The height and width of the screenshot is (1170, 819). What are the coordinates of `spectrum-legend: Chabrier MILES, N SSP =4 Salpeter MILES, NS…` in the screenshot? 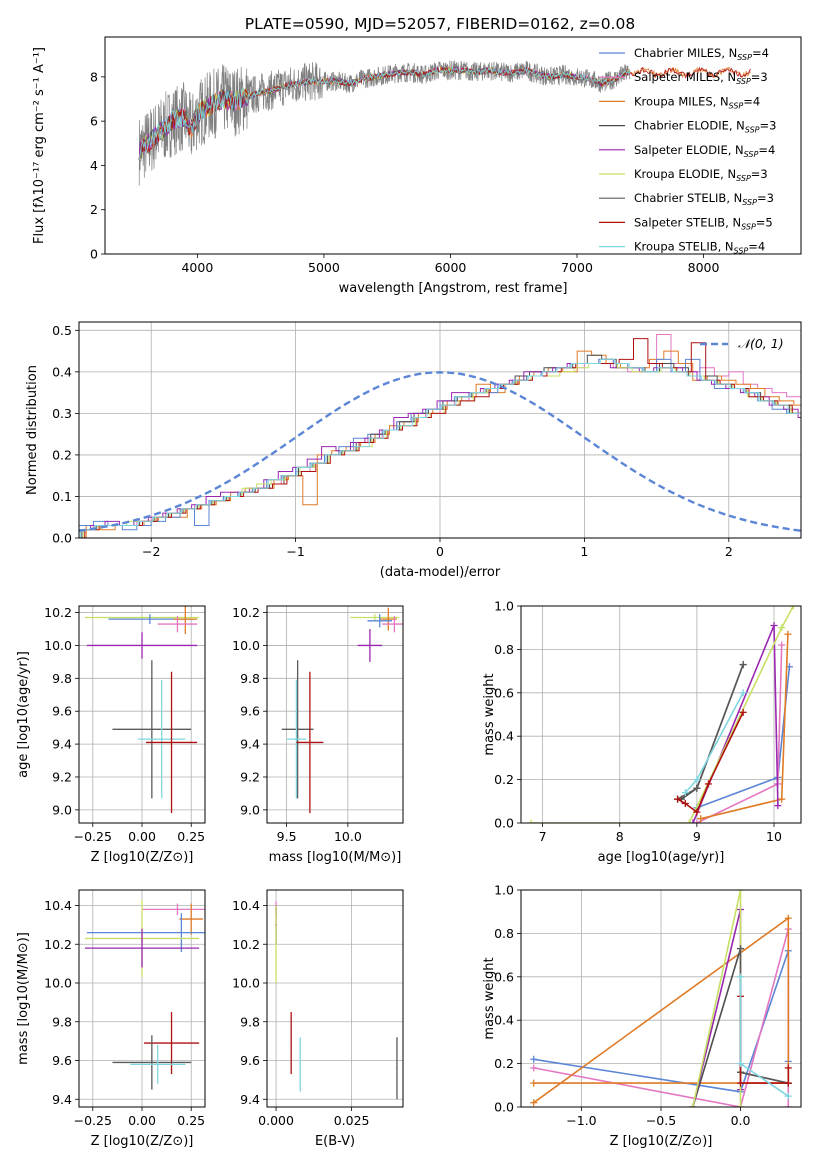 It's located at (687, 151).